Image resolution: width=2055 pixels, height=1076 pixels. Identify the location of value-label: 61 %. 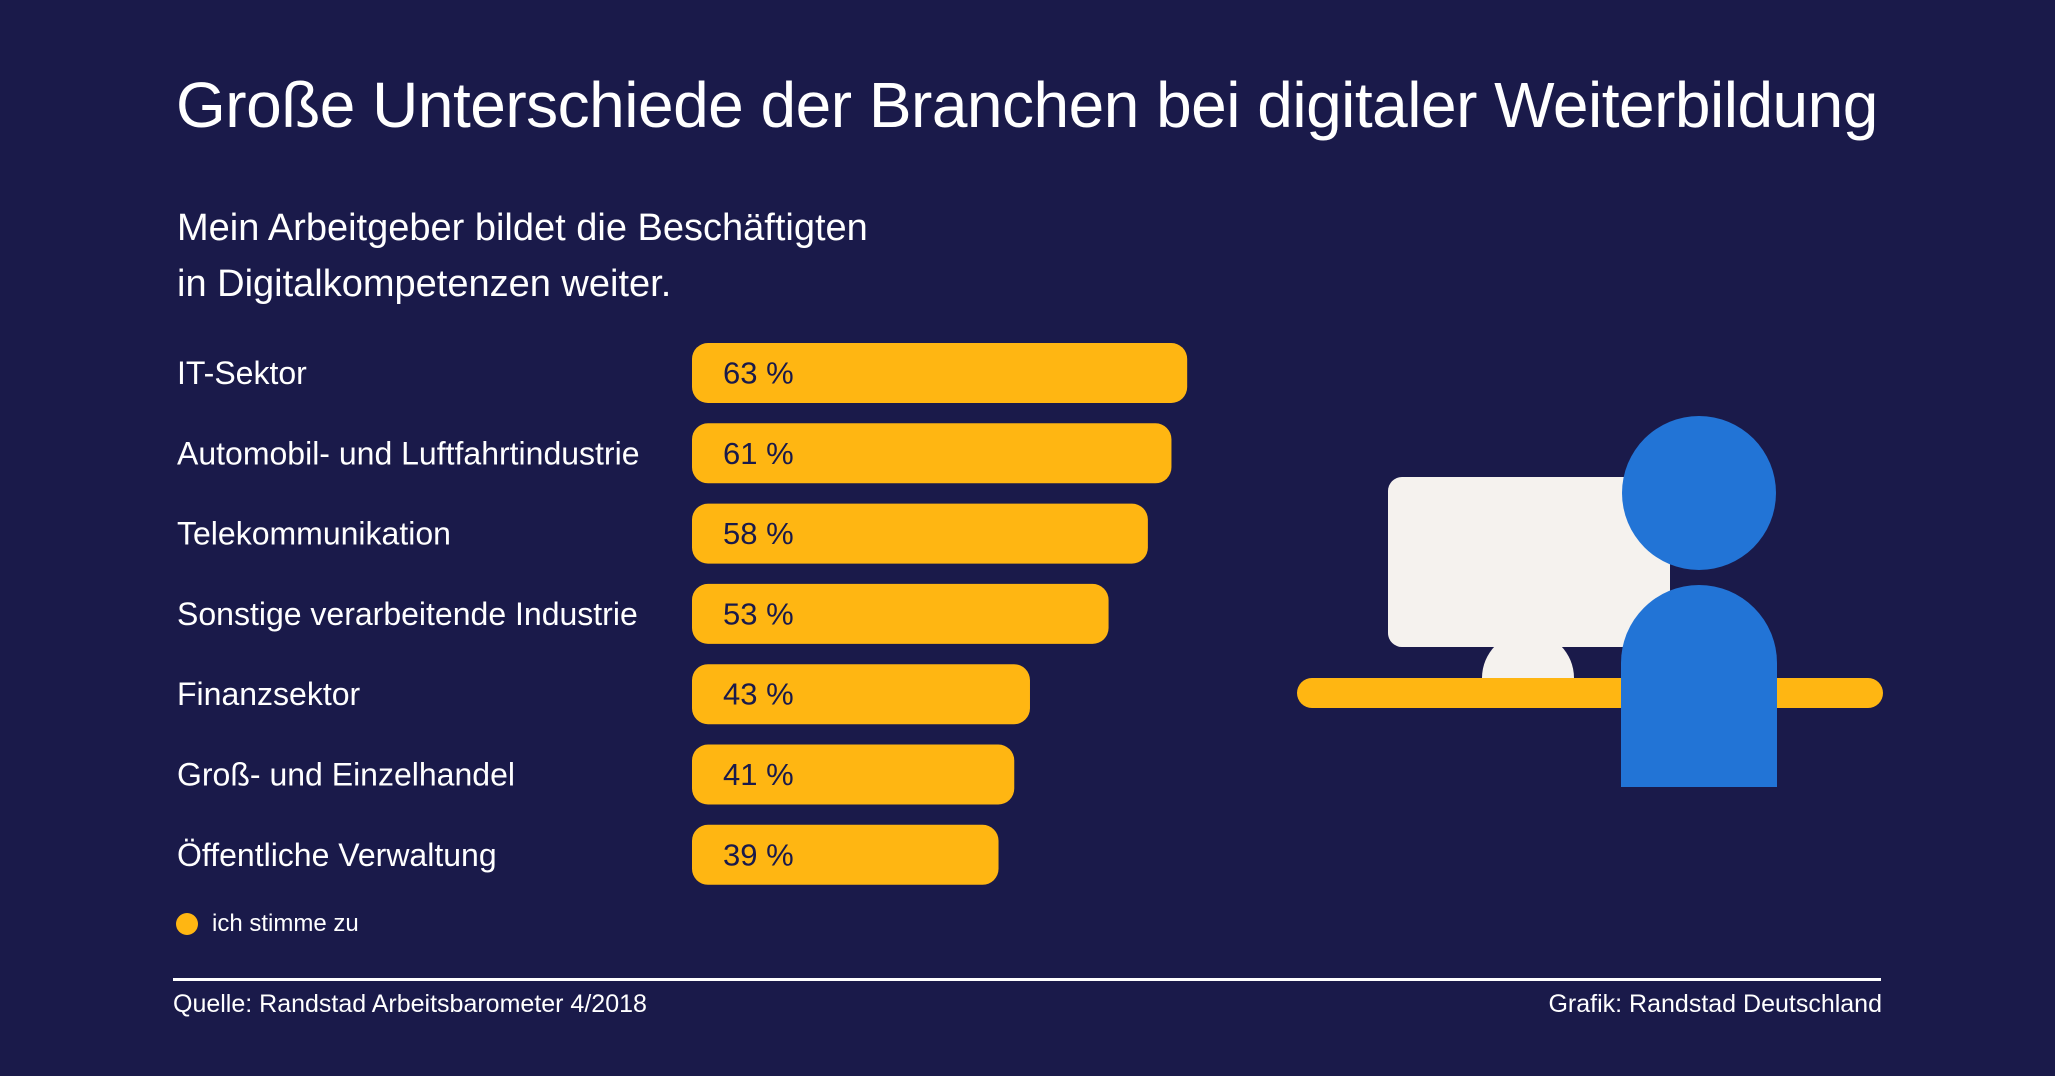
(758, 453).